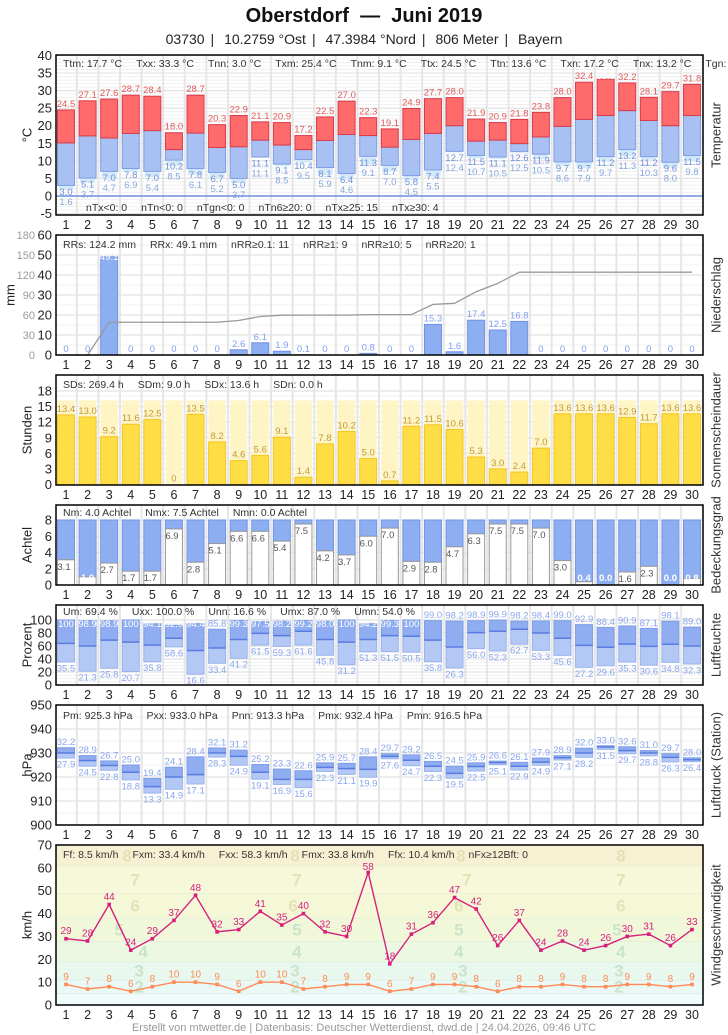 This screenshot has height=1035, width=728. Describe the element at coordinates (216, 179) in the screenshot. I see `min-temp-label: 6.7` at that location.